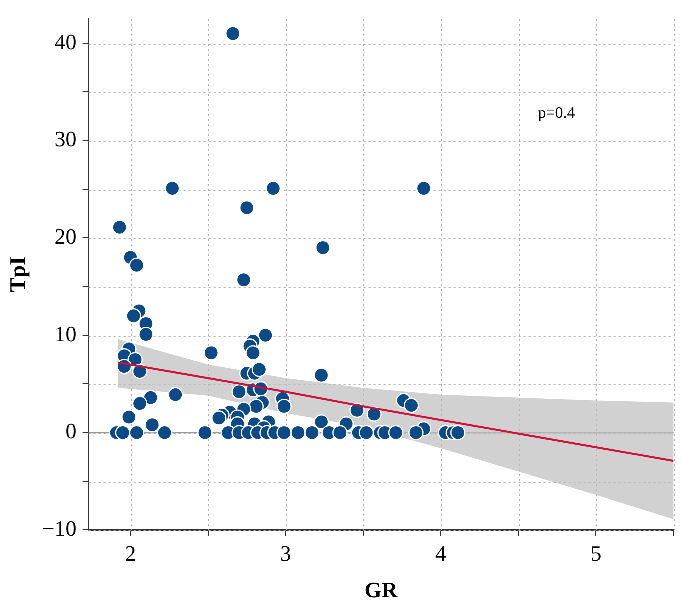  I want to click on y-tick-label: 0, so click(71, 431).